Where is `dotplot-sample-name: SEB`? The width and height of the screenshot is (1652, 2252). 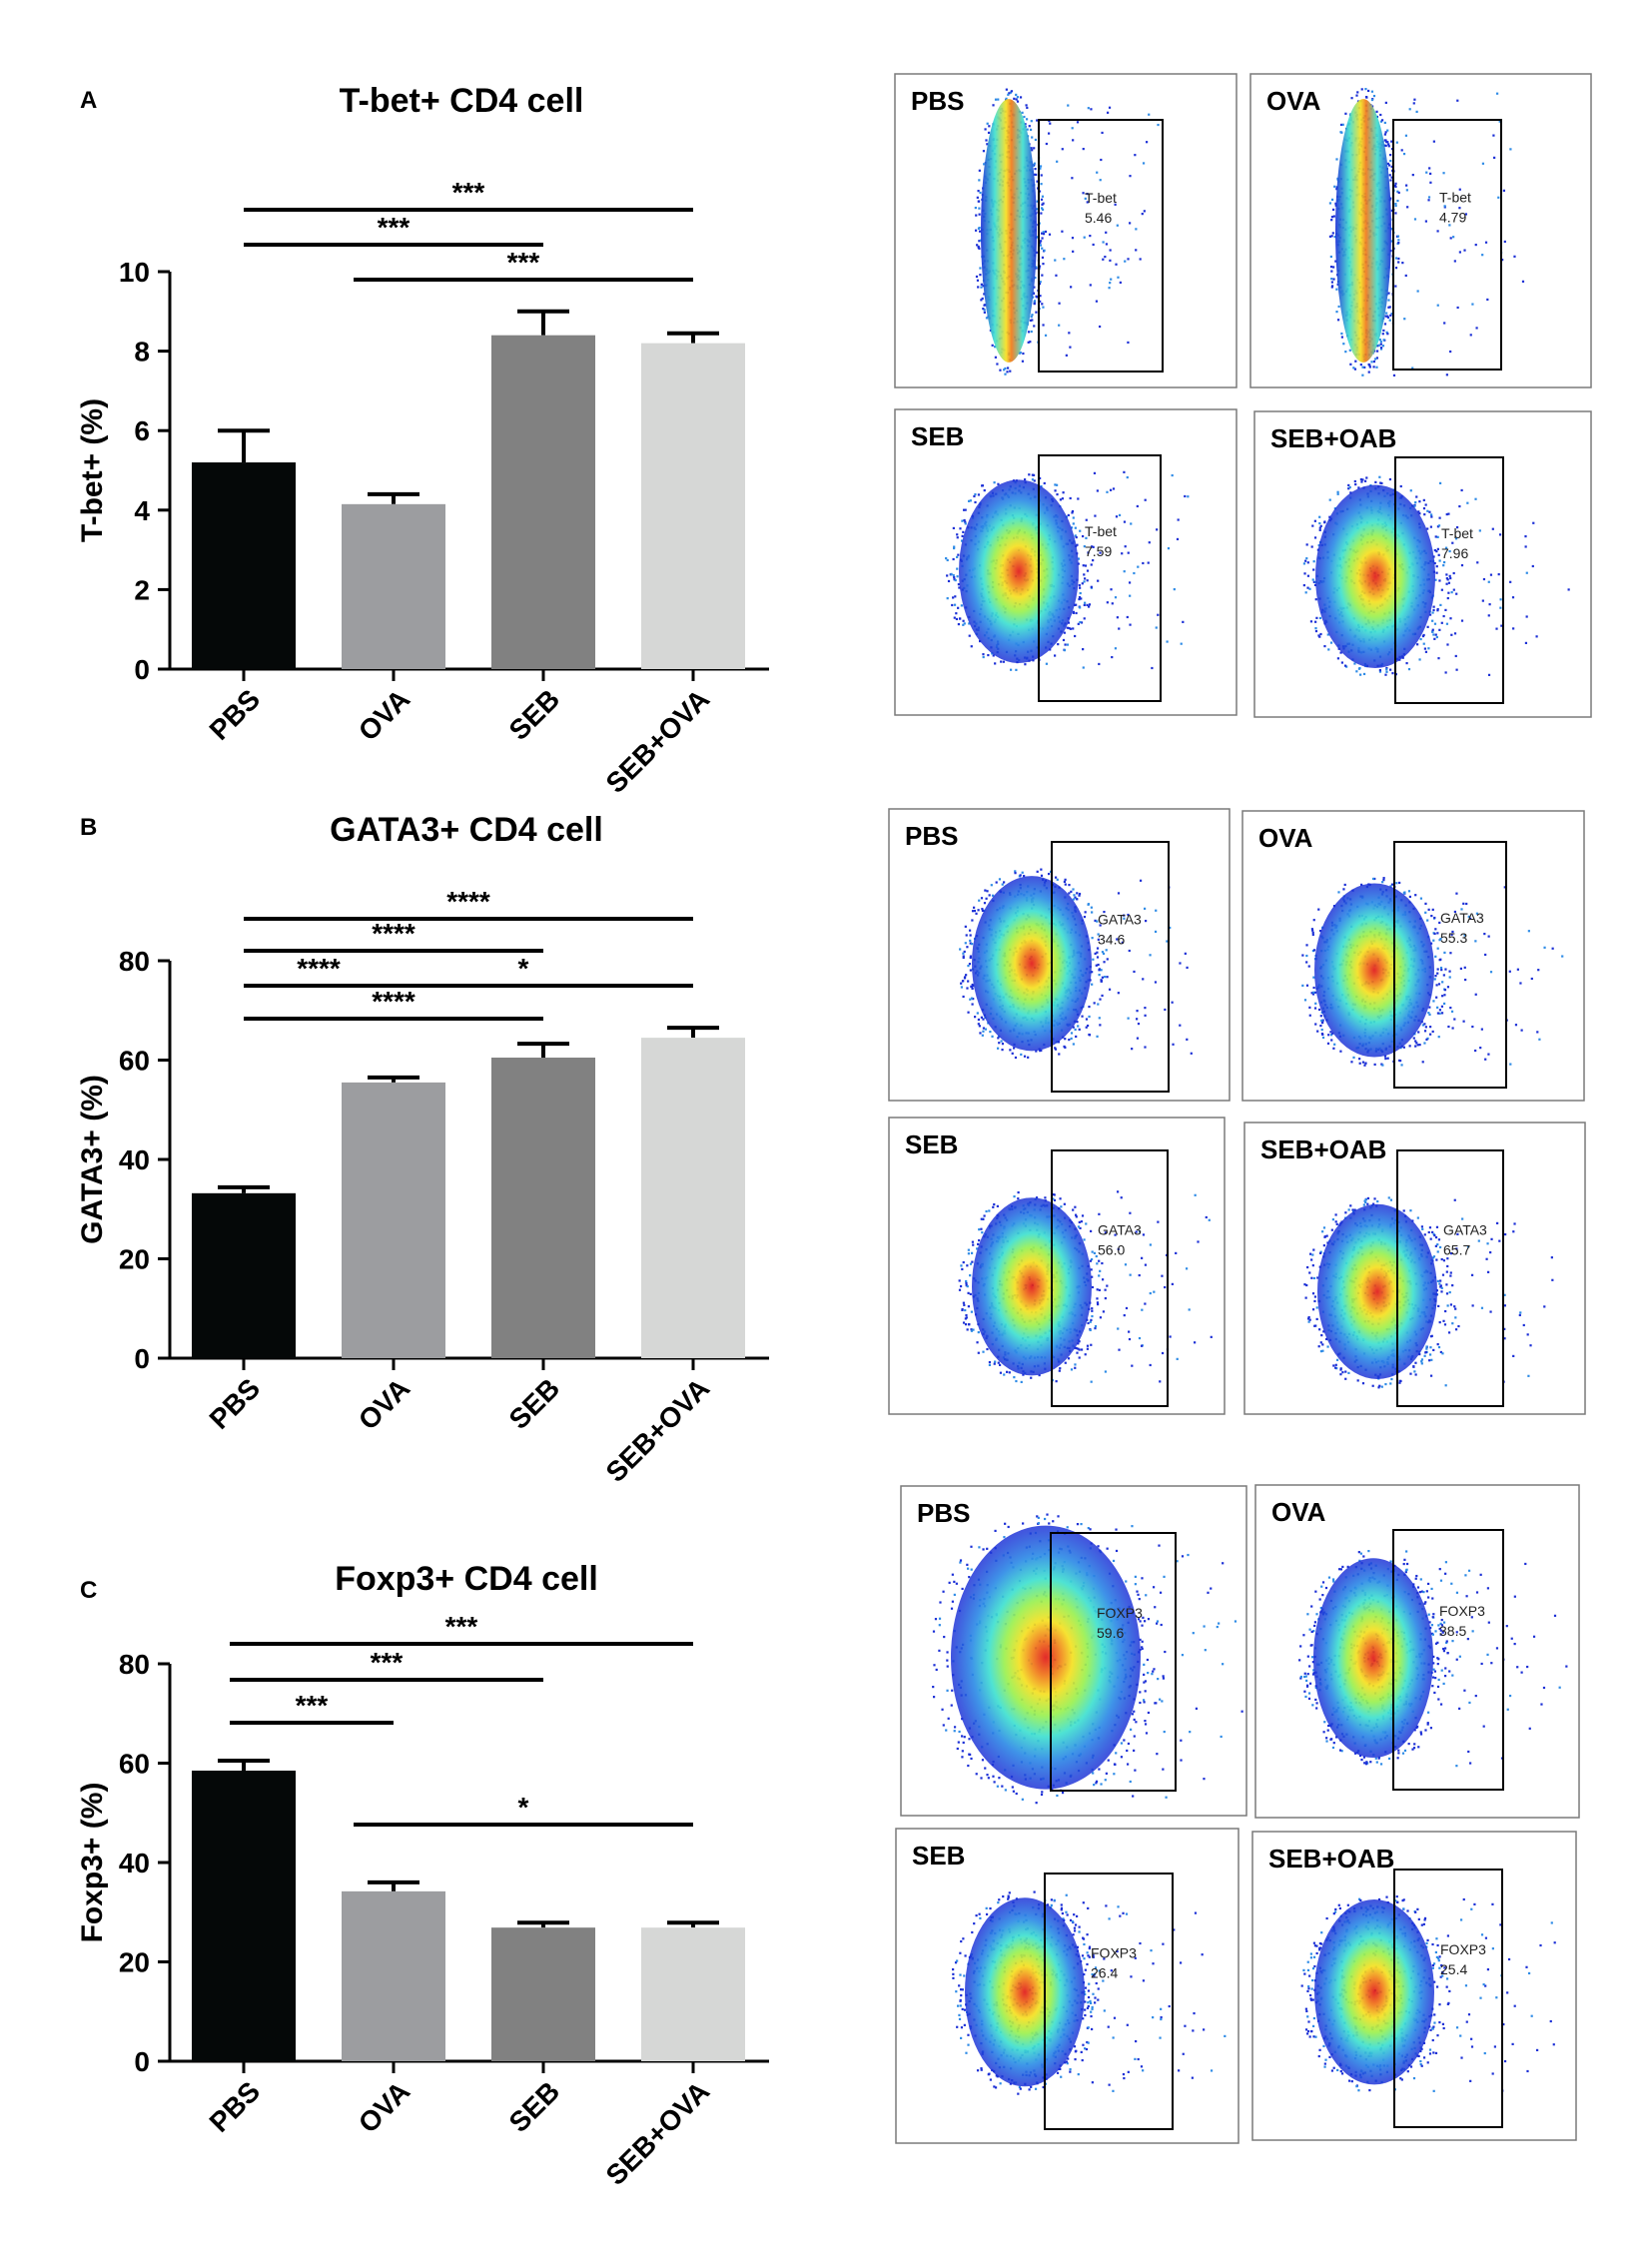 dotplot-sample-name: SEB is located at coordinates (931, 1144).